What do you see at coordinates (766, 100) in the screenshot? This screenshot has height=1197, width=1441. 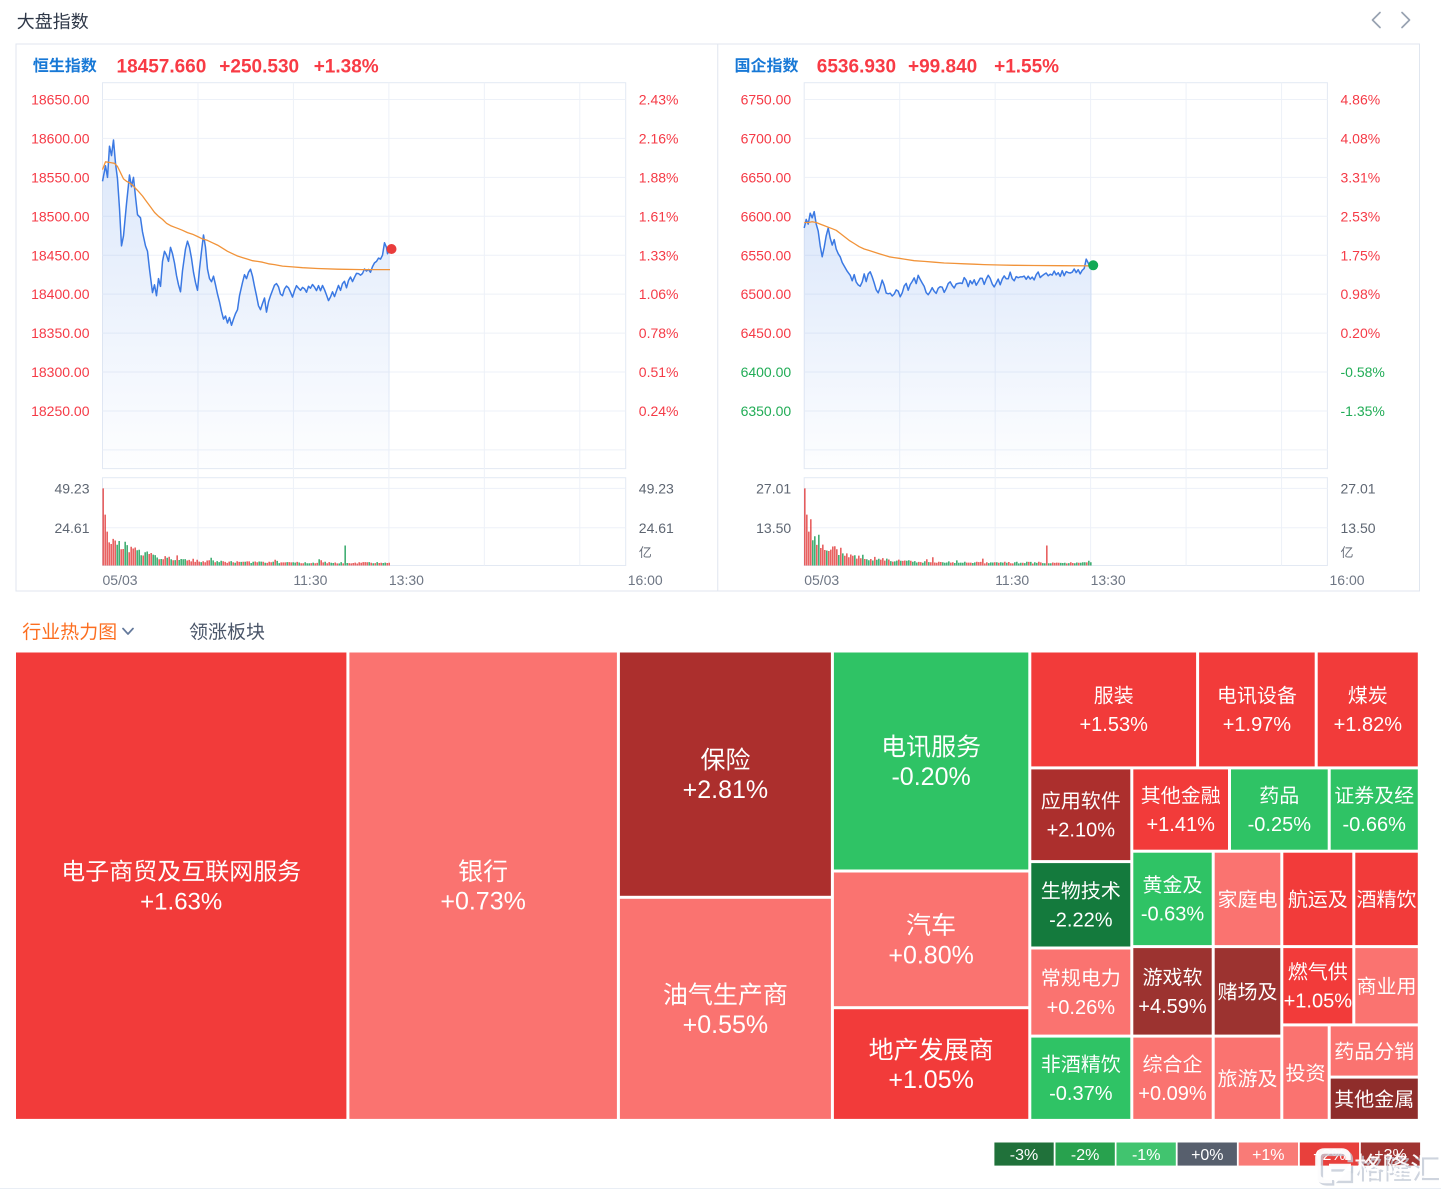 I see `svg-text: 6750.00` at bounding box center [766, 100].